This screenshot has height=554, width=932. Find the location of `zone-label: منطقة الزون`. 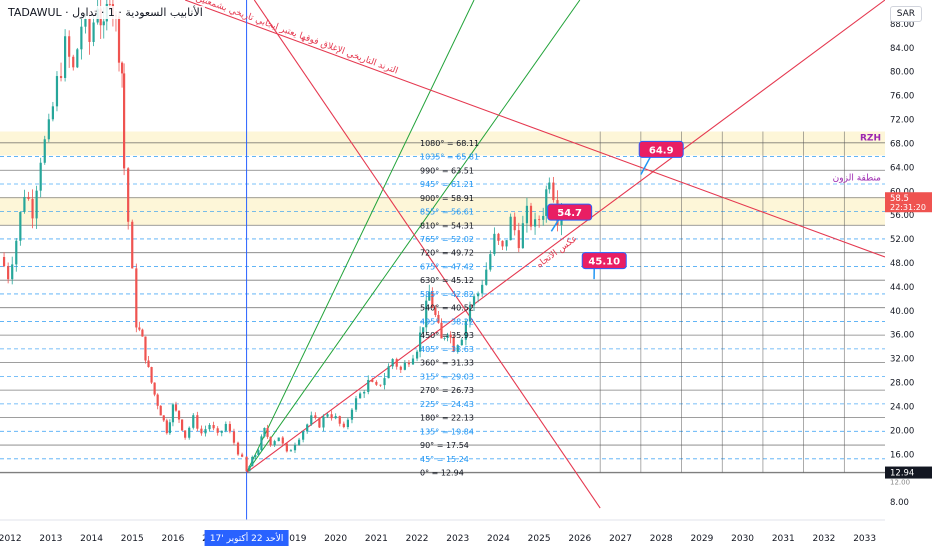

zone-label: منطقة الزون is located at coordinates (857, 179).